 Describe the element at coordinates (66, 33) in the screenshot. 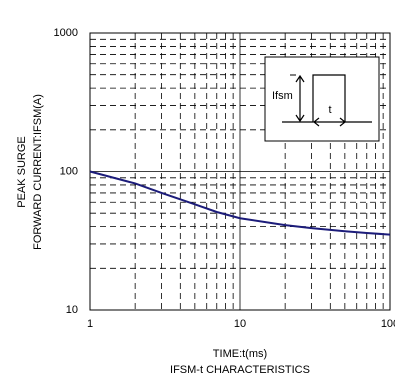

I see `y-tick-label: 1000` at that location.